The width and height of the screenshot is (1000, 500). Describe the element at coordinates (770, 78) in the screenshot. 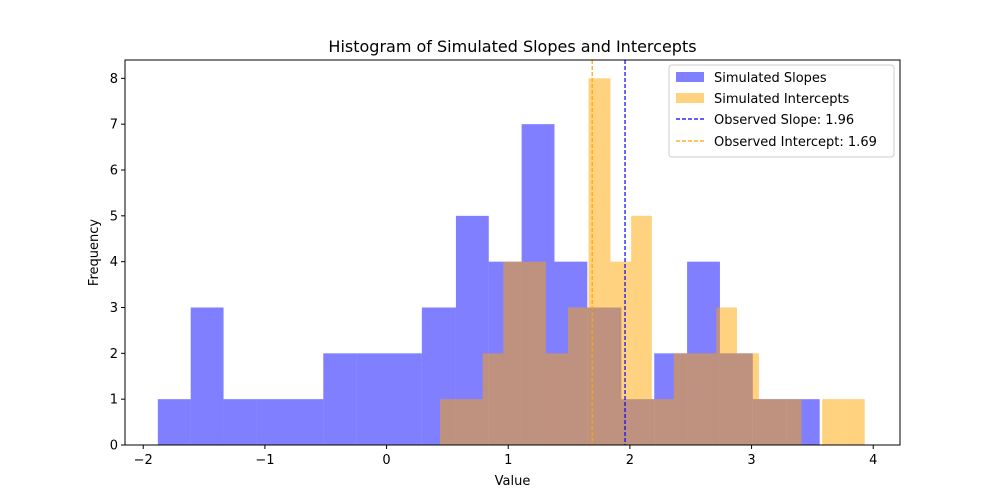

I see `legend-label-slopes: Simulated Slopes` at that location.